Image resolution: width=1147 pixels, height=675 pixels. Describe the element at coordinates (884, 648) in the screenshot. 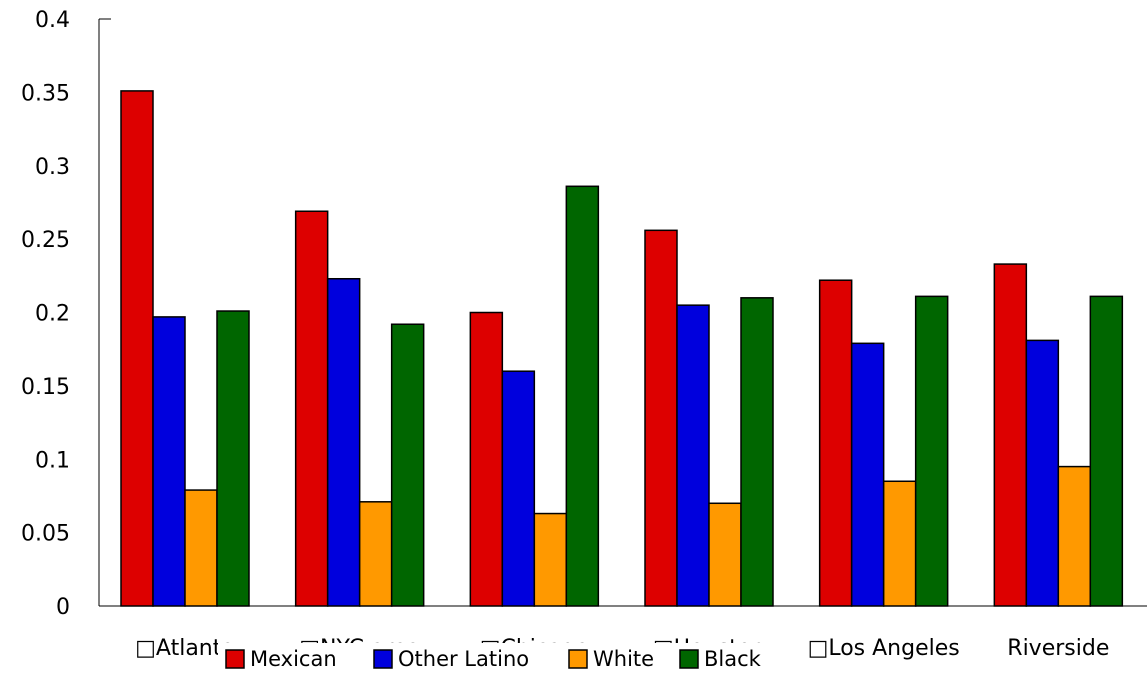

I see `x-category-label: □Los Angeles` at that location.